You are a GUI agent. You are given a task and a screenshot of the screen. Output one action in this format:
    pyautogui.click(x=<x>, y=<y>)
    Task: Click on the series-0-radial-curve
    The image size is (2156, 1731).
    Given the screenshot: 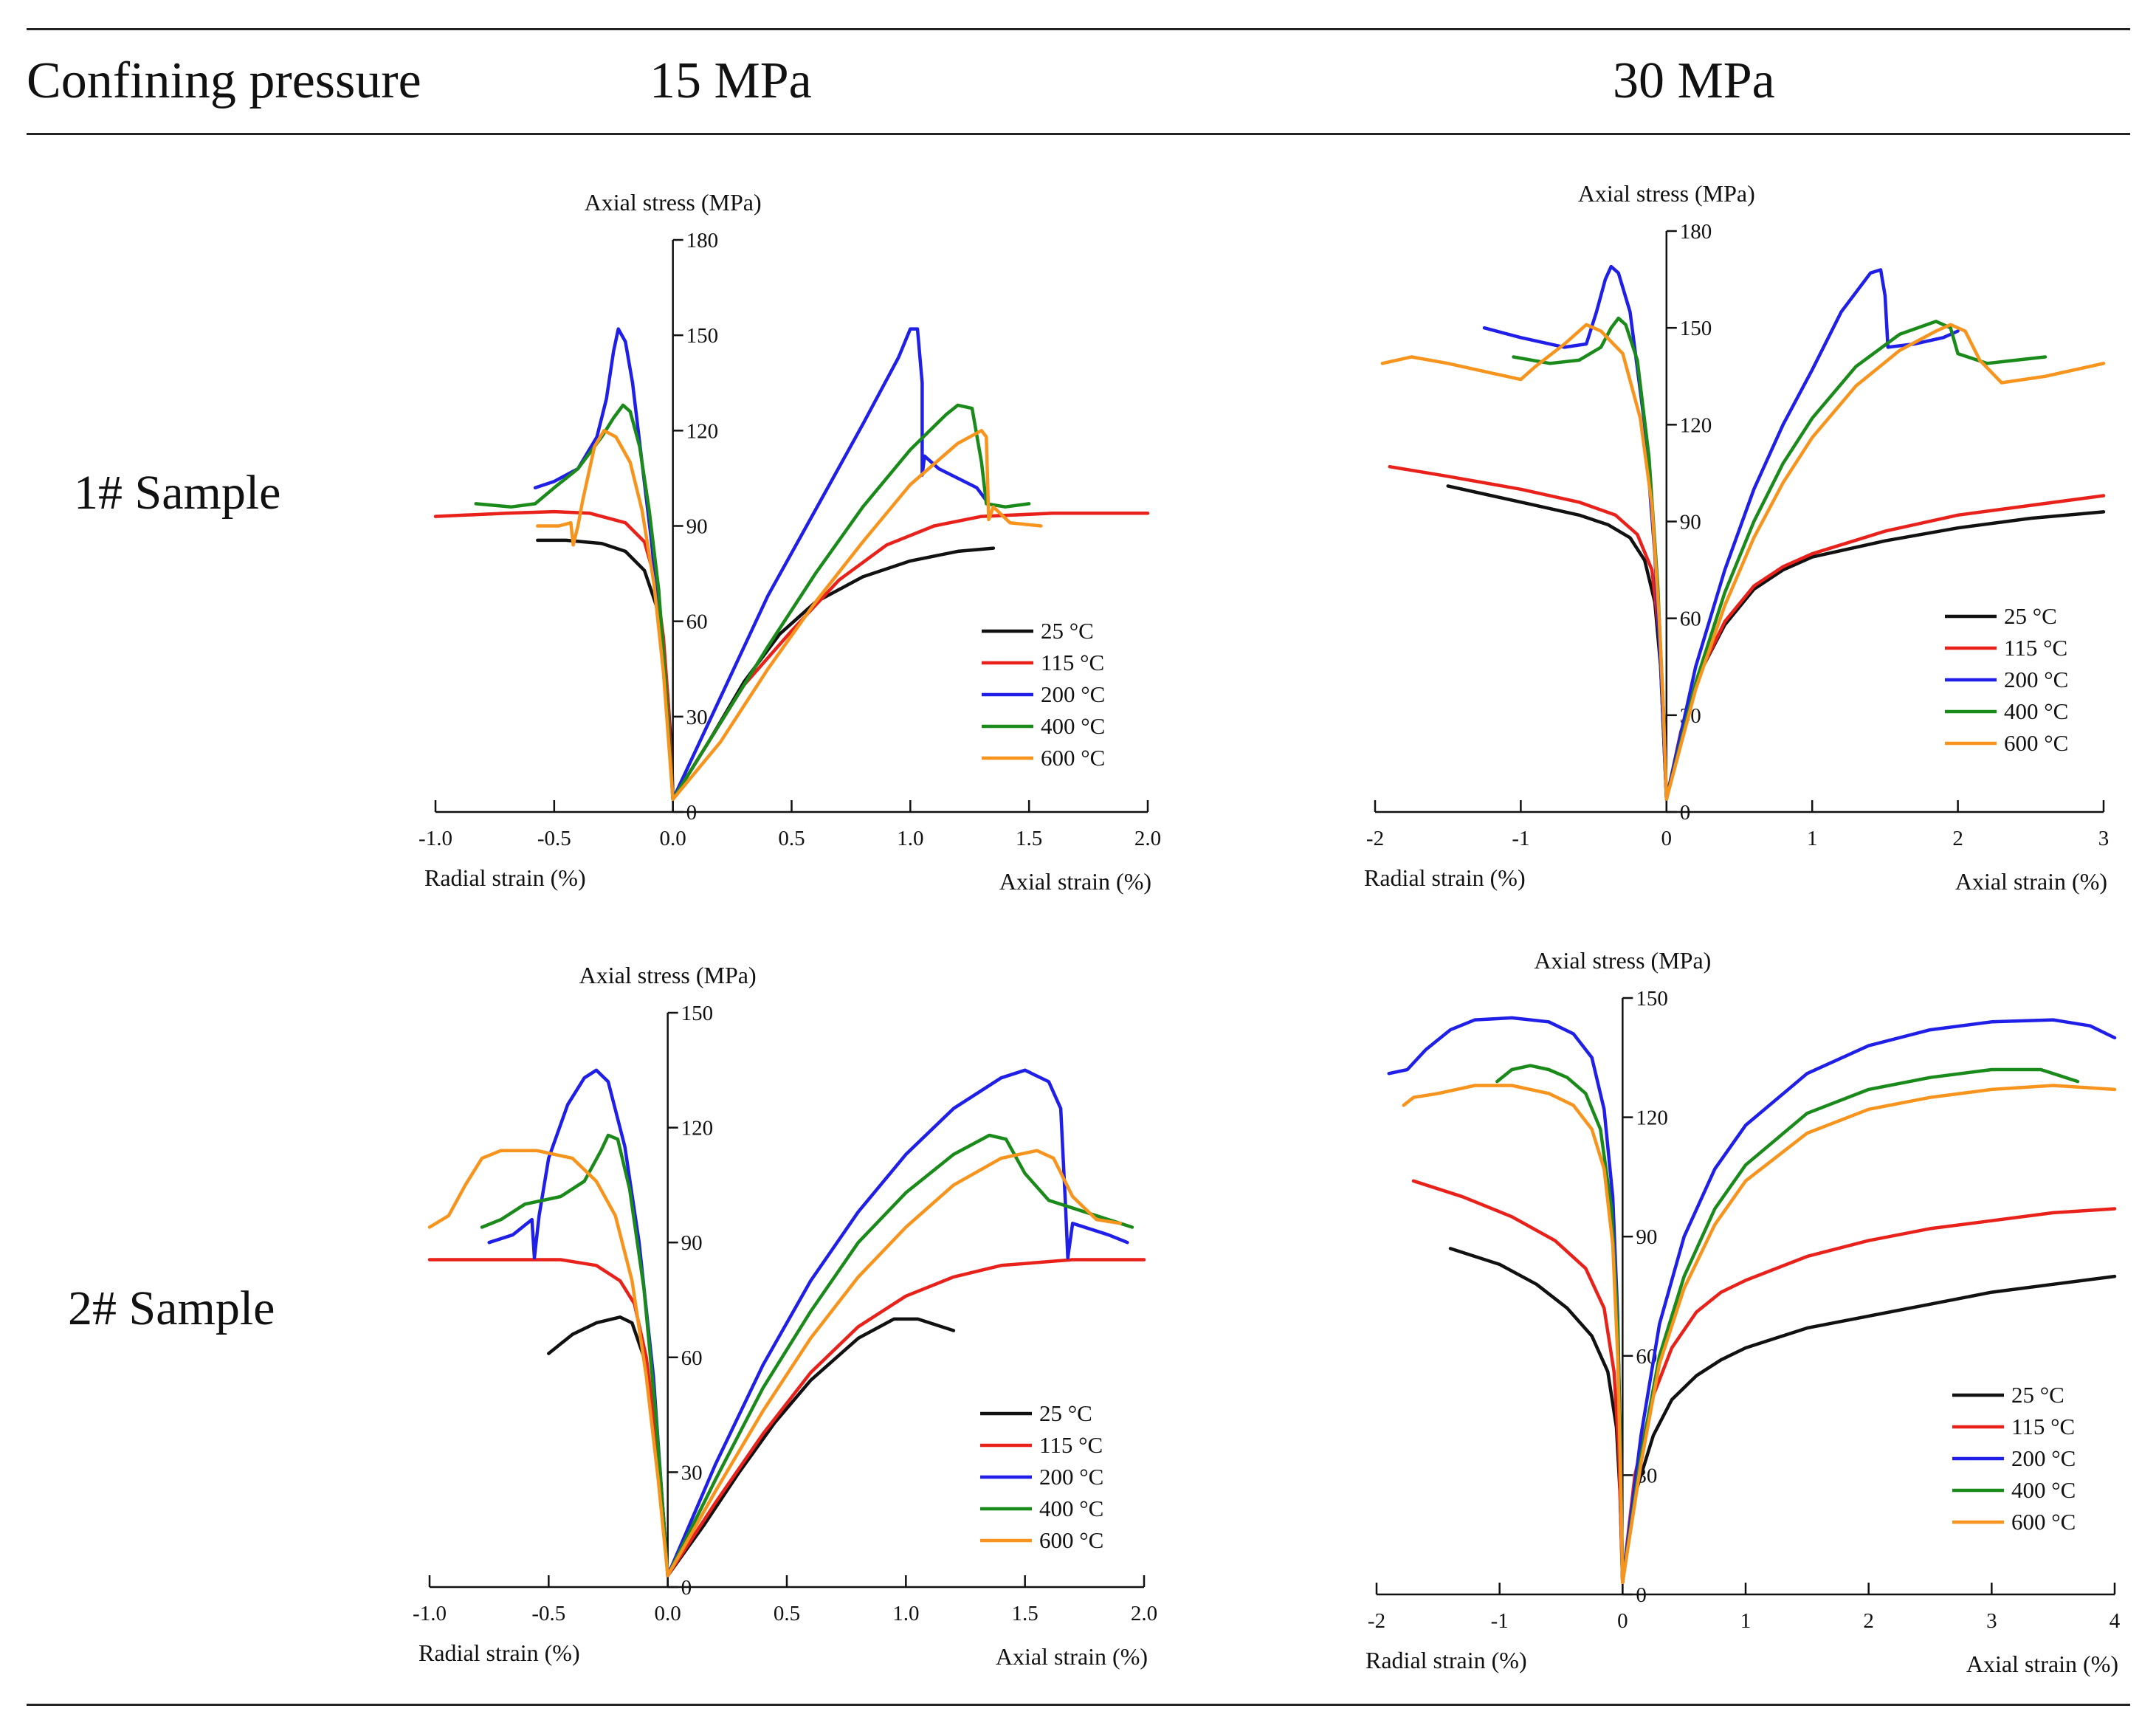 What is the action you would take?
    pyautogui.click(x=1537, y=1416)
    